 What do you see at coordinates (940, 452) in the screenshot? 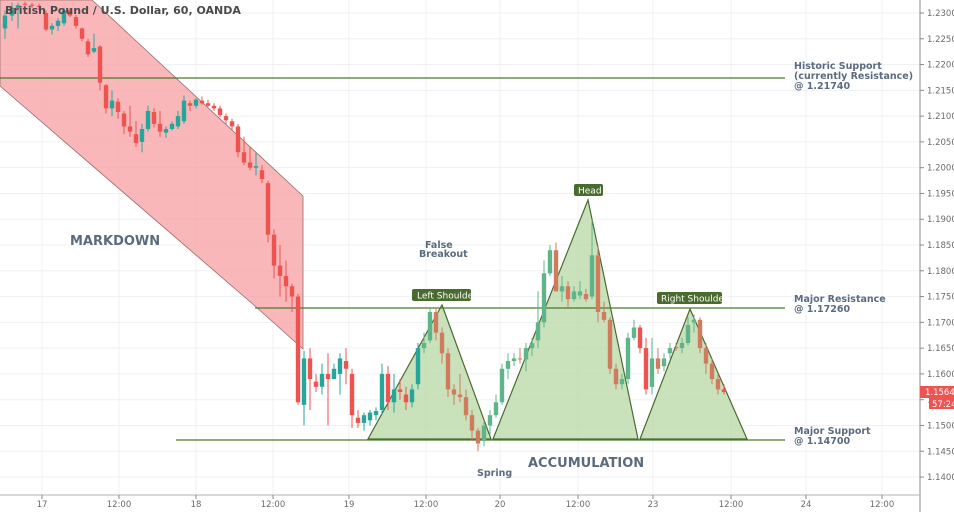
I see `price-tick: 1.14500` at bounding box center [940, 452].